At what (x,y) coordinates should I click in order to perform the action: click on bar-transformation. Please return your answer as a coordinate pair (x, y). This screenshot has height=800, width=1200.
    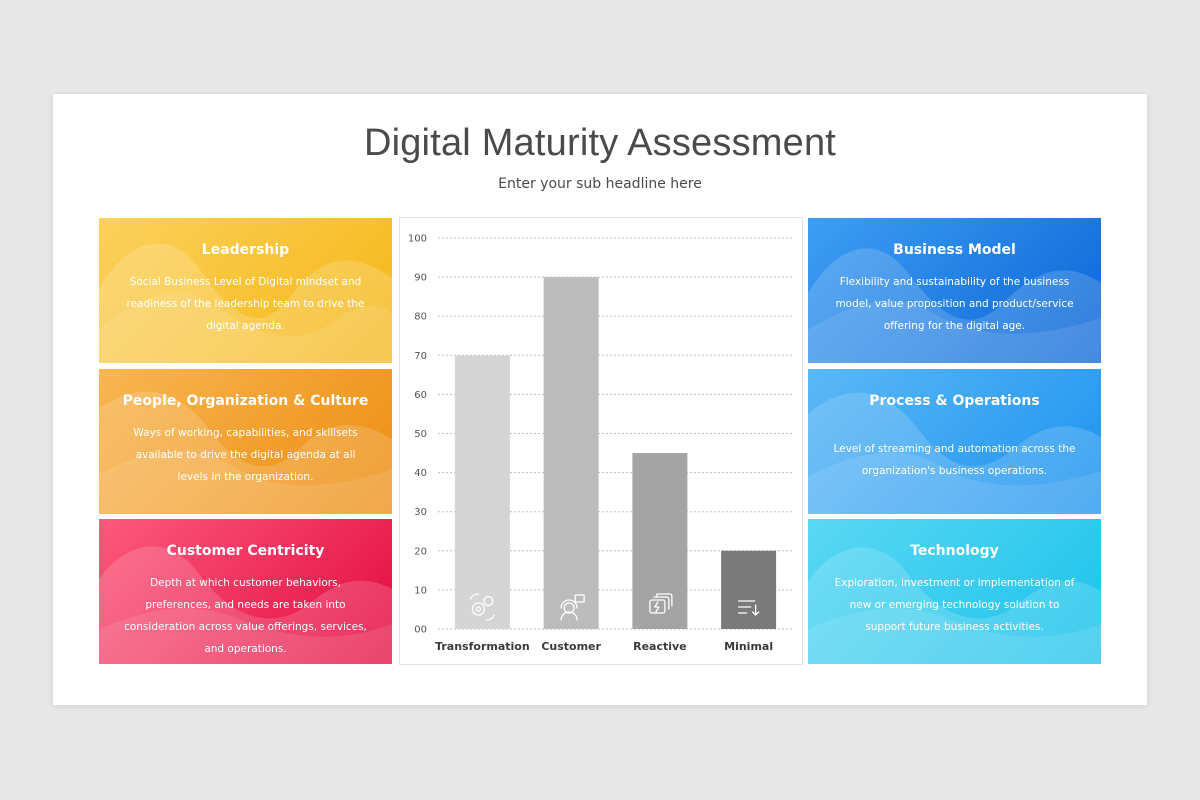
    Looking at the image, I should click on (482, 492).